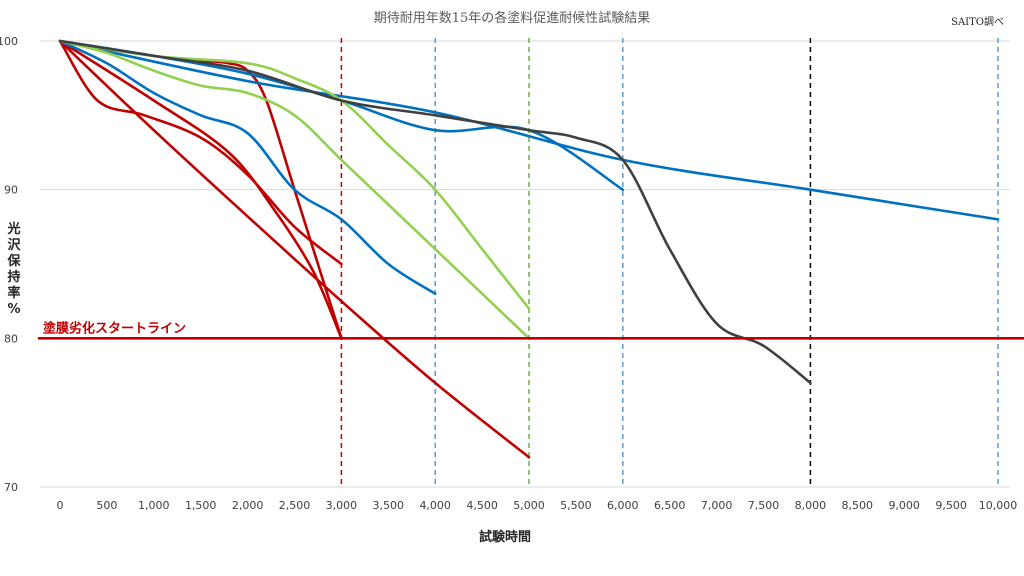 The width and height of the screenshot is (1024, 576). What do you see at coordinates (670, 505) in the screenshot?
I see `x-tick-label: 6,500` at bounding box center [670, 505].